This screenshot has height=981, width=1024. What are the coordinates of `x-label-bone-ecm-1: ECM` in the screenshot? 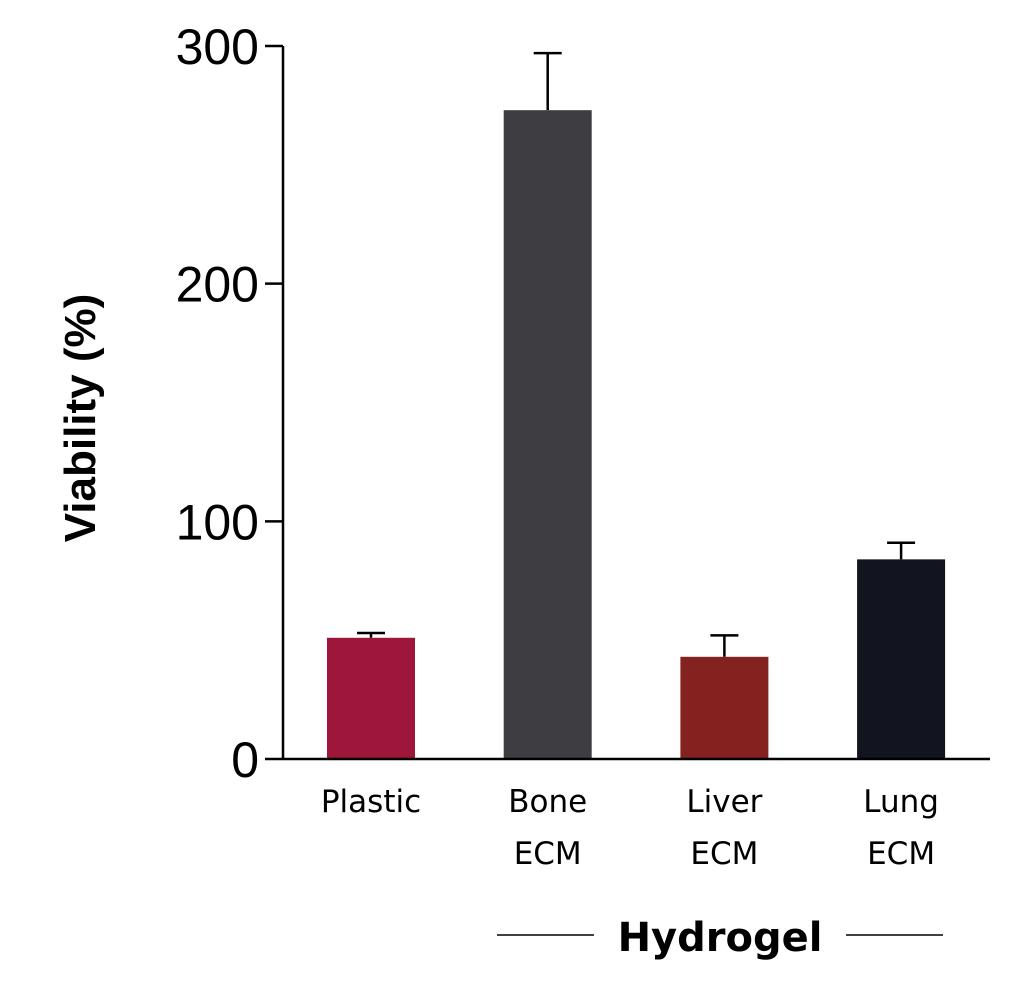 It's located at (548, 854).